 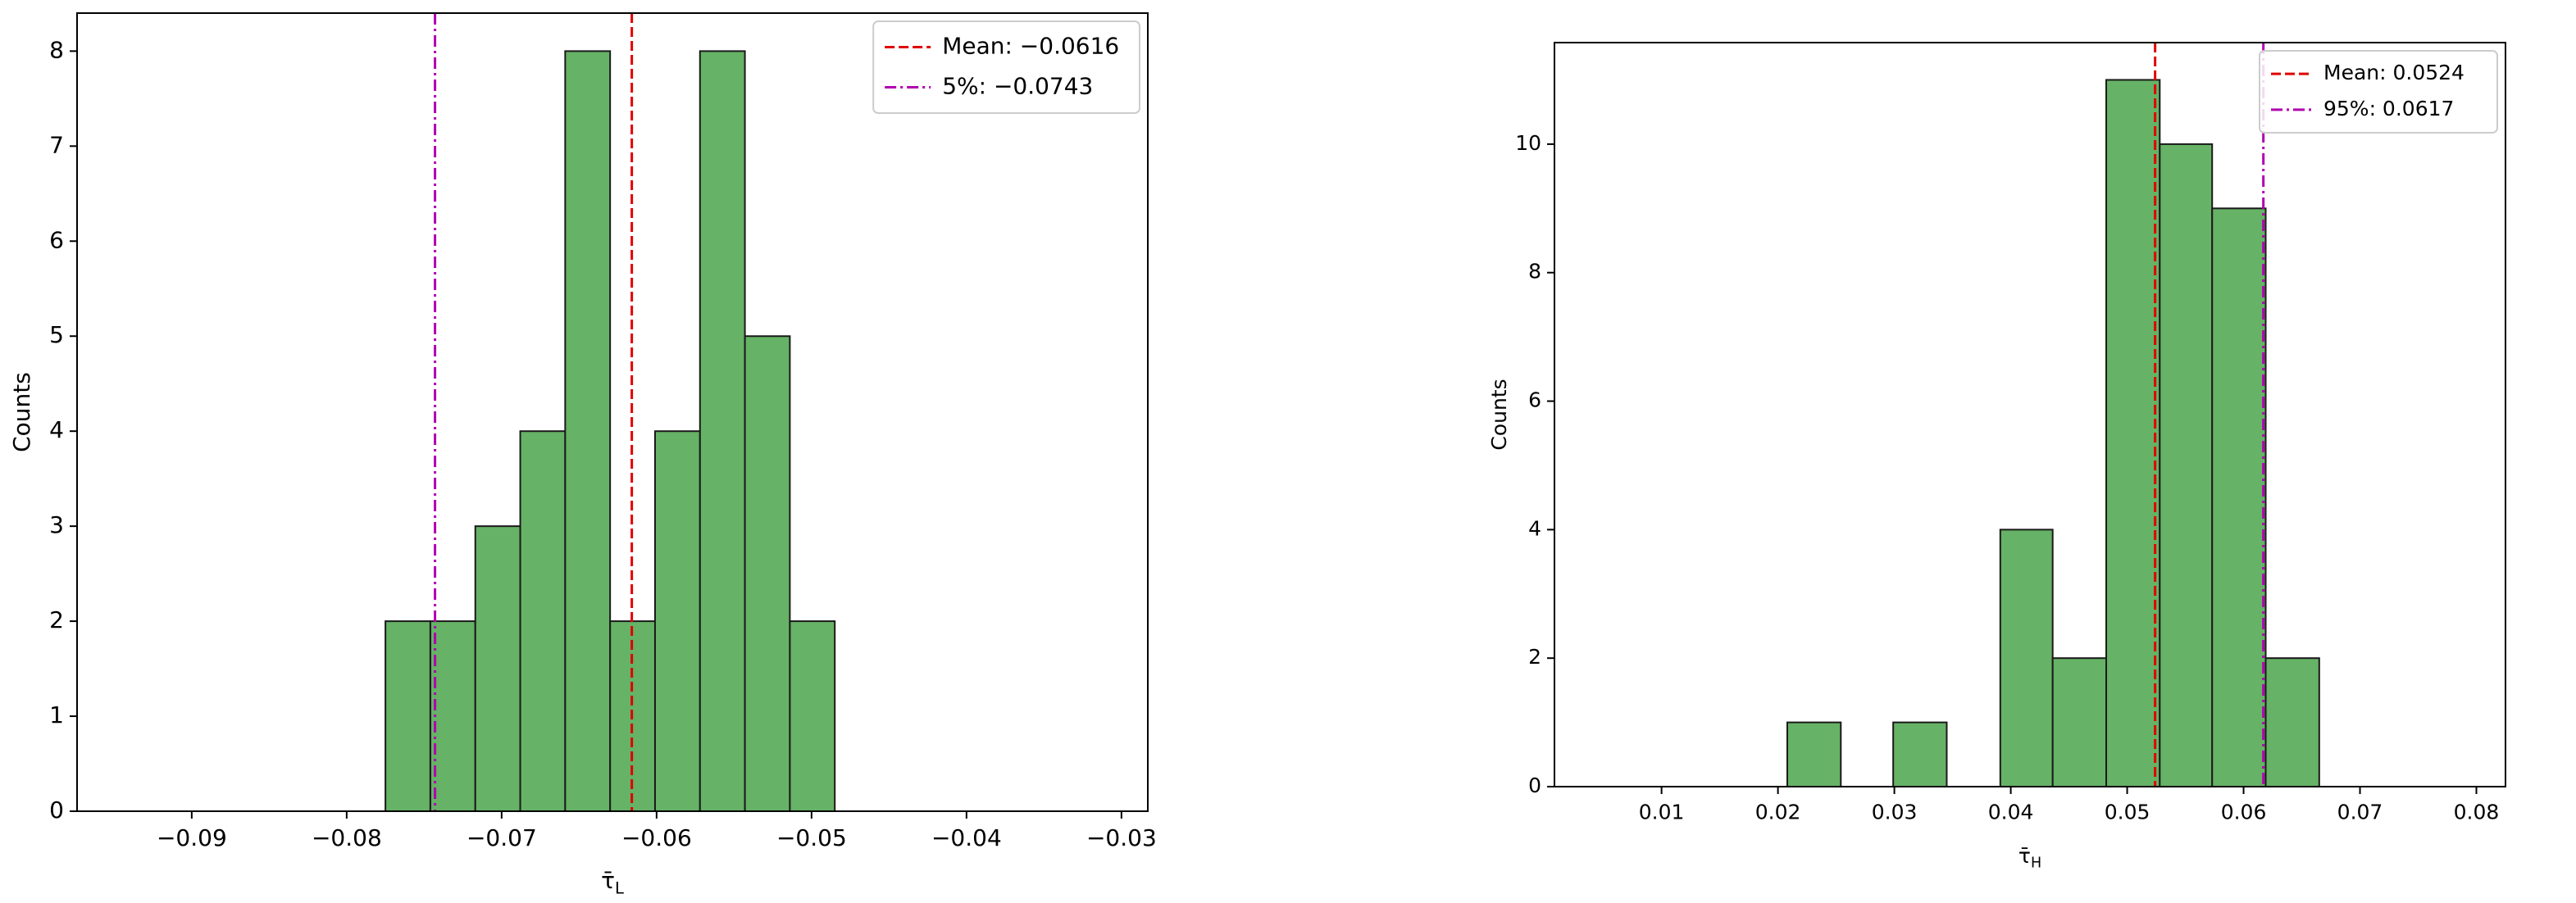 What do you see at coordinates (657, 838) in the screenshot?
I see `x-tick-label: −0.06` at bounding box center [657, 838].